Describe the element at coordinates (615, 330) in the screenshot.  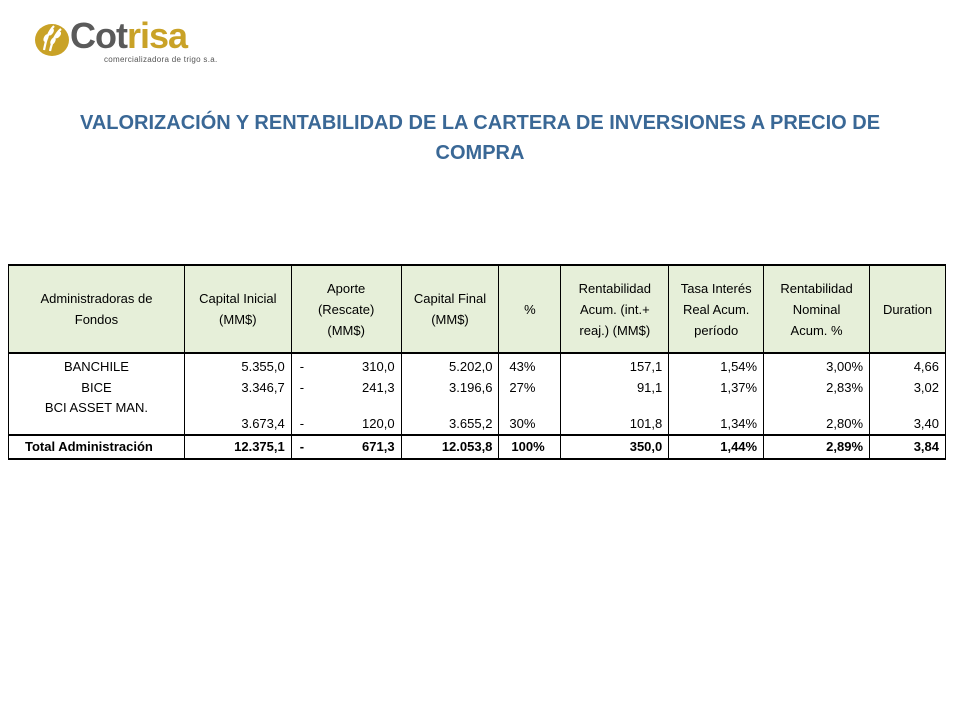
I see `header-line: reaj.) (MM$)` at that location.